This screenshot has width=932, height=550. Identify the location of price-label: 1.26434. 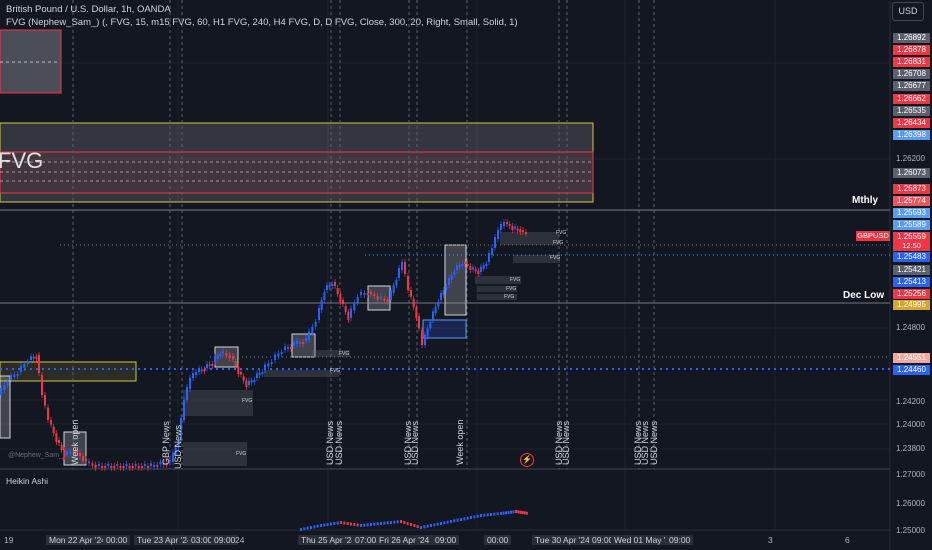
(911, 123).